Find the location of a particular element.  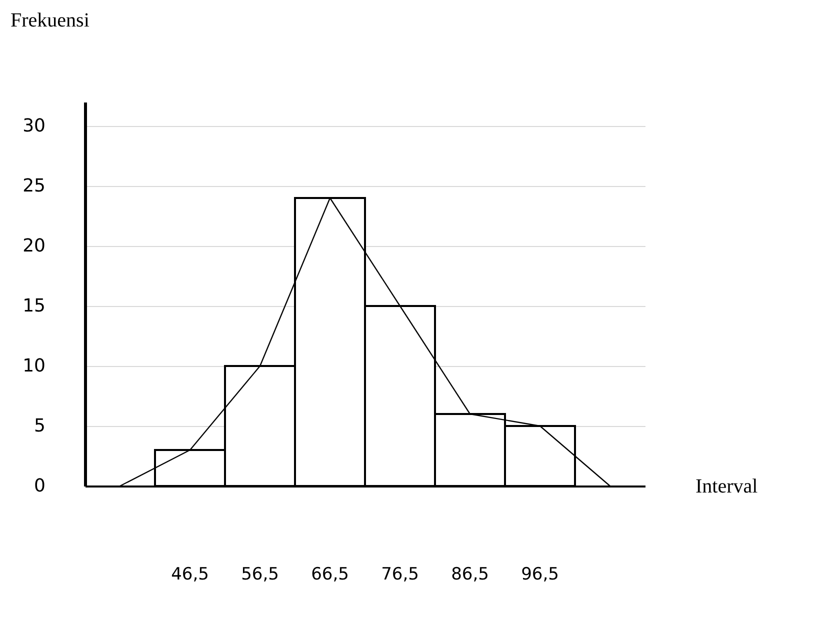

y-tick-label: 25 is located at coordinates (34, 186).